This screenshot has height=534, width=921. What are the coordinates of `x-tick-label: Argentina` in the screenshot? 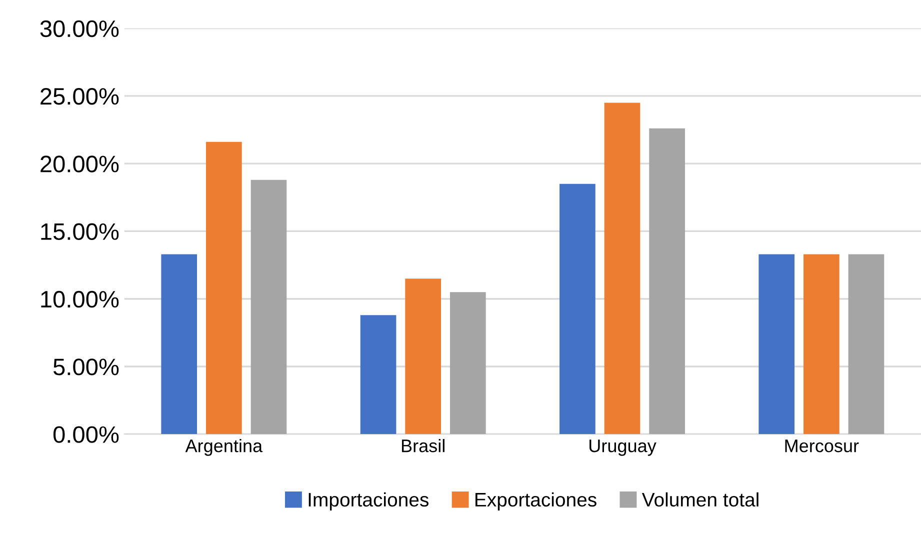 It's located at (224, 447).